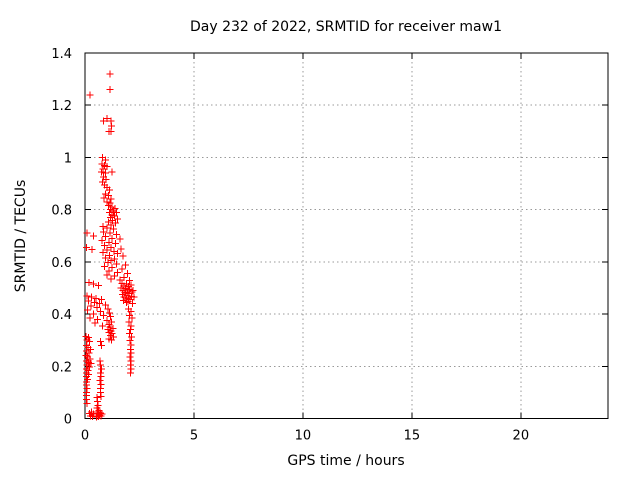 Image resolution: width=640 pixels, height=480 pixels. What do you see at coordinates (61, 263) in the screenshot?
I see `y-tick-label: 0.6` at bounding box center [61, 263].